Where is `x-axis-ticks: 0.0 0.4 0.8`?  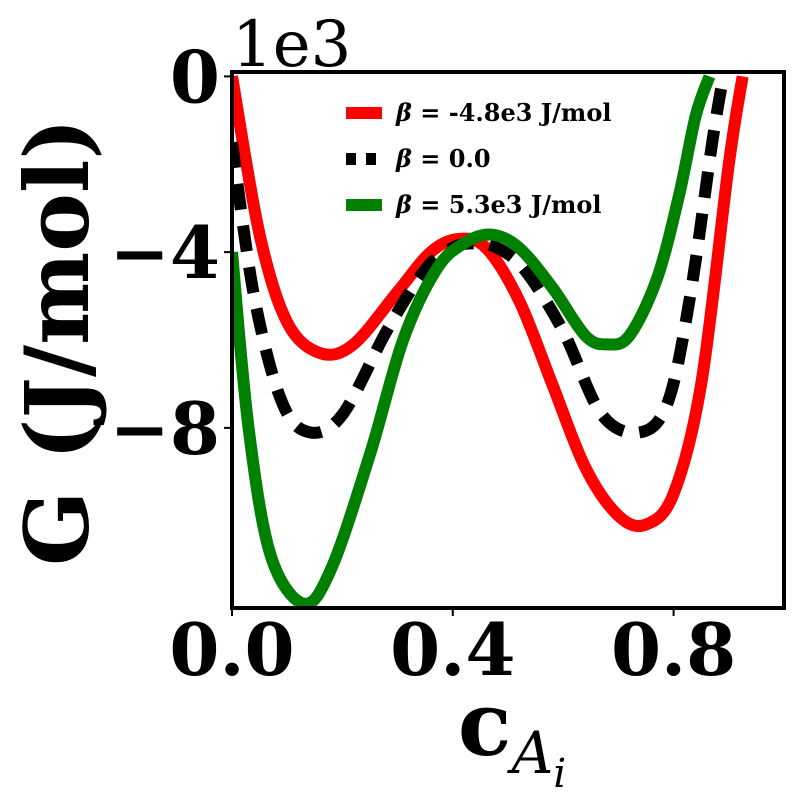 x-axis-ticks: 0.0 0.4 0.8 is located at coordinates (452, 649).